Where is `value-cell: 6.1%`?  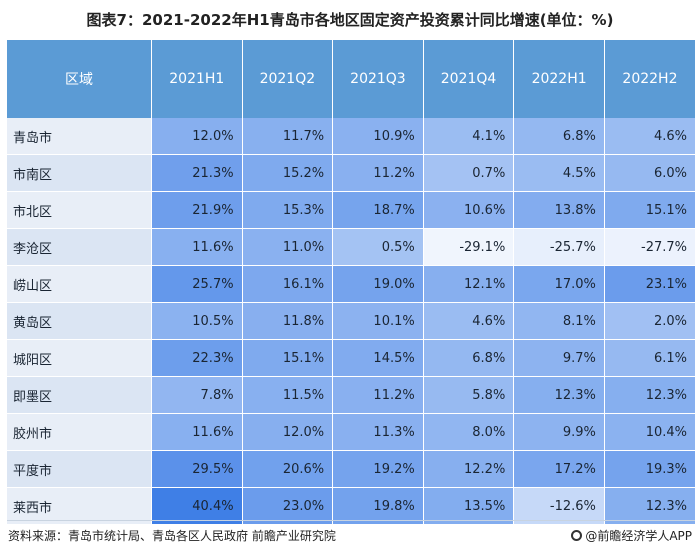 value-cell: 6.1% is located at coordinates (649, 358).